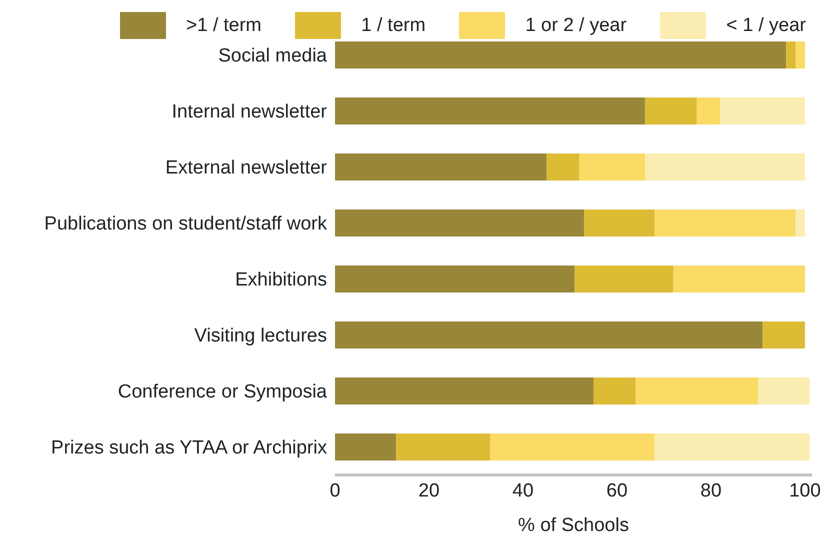 This screenshot has height=543, width=830. I want to click on x-tick-label: 20, so click(429, 491).